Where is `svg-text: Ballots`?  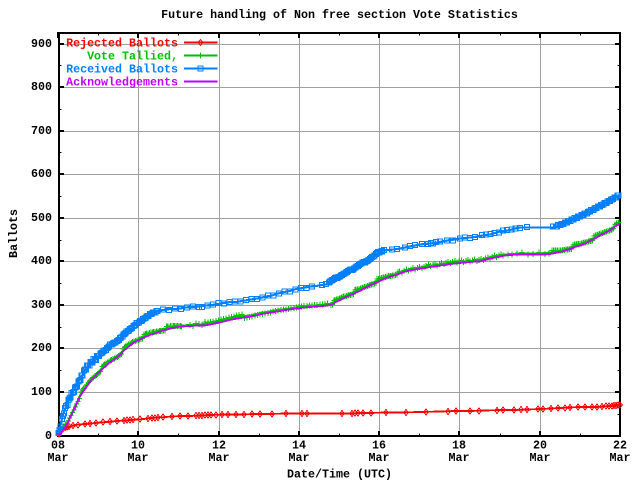 svg-text: Ballots is located at coordinates (14, 233).